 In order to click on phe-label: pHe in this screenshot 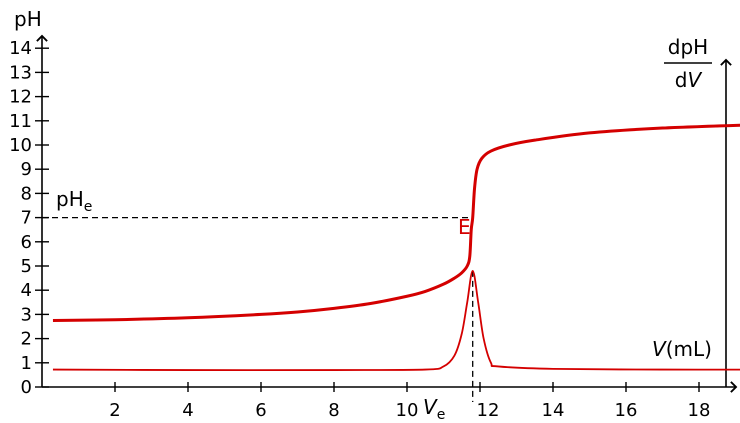, I will do `click(74, 201)`.